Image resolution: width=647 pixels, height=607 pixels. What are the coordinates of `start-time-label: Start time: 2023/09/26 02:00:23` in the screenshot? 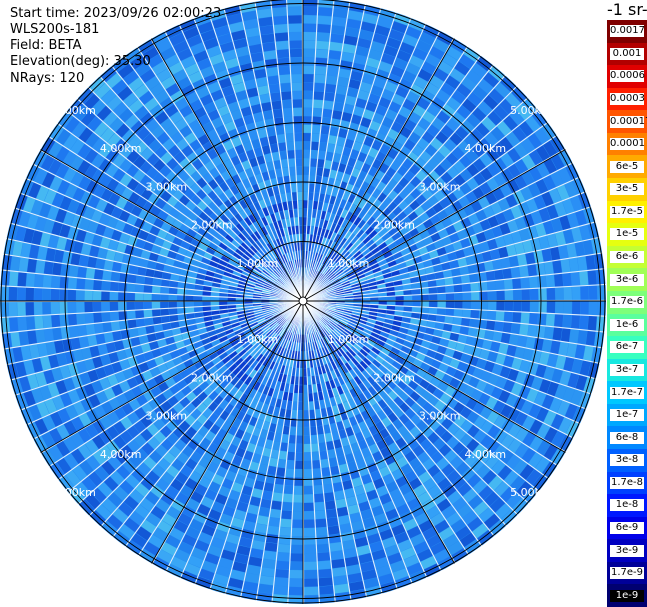 It's located at (116, 13).